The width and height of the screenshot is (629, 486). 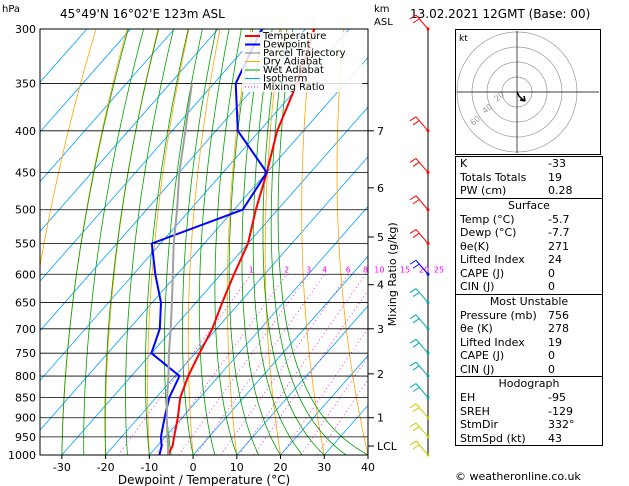 I want to click on pressure-tick-label: 700, so click(x=25, y=329).